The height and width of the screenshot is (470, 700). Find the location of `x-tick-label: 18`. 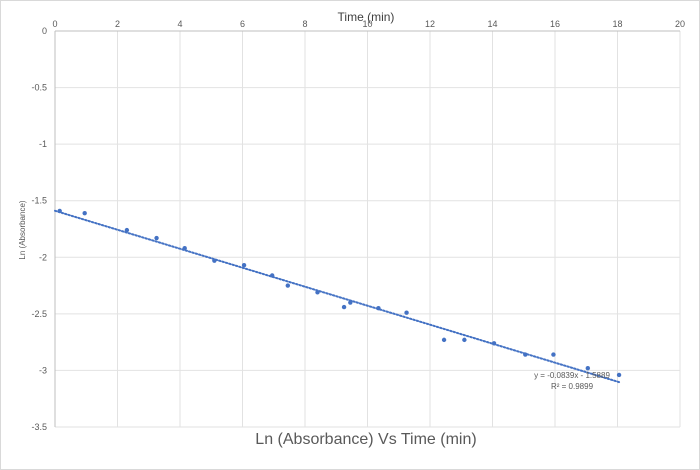

x-tick-label: 18 is located at coordinates (617, 24).